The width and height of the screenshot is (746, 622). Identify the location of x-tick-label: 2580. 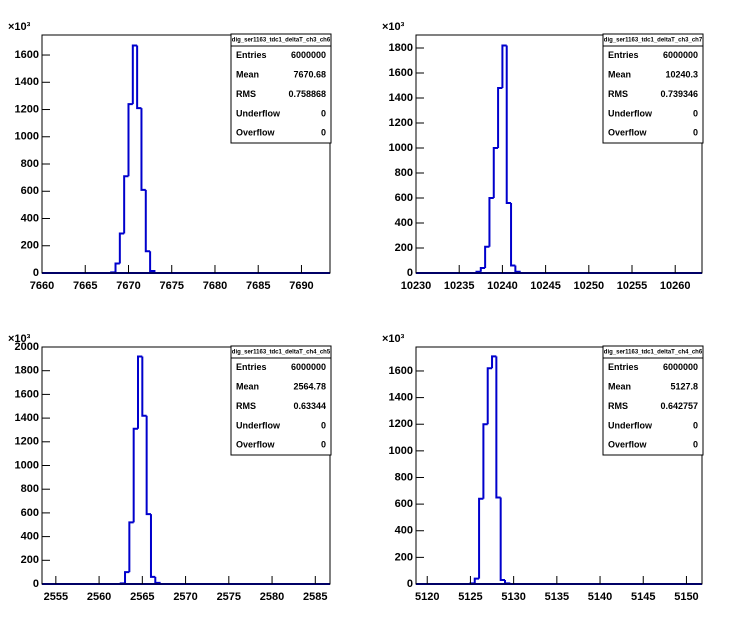
(272, 597).